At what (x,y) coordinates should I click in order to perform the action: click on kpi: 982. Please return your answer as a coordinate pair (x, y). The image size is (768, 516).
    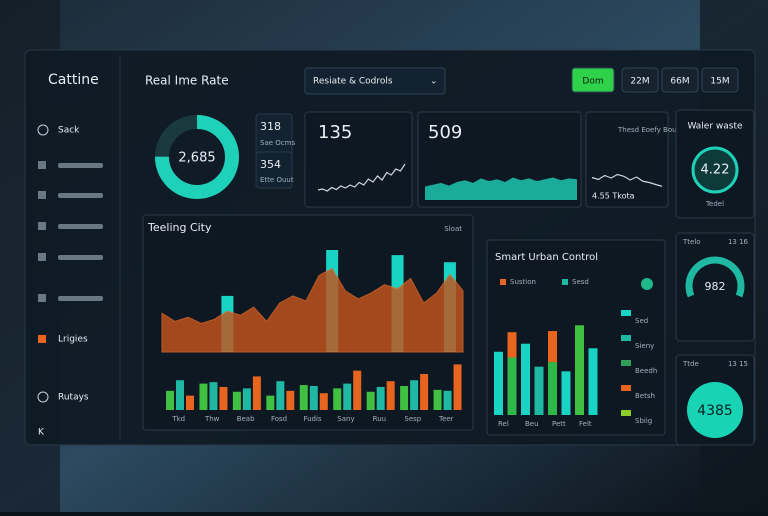
    Looking at the image, I should click on (715, 286).